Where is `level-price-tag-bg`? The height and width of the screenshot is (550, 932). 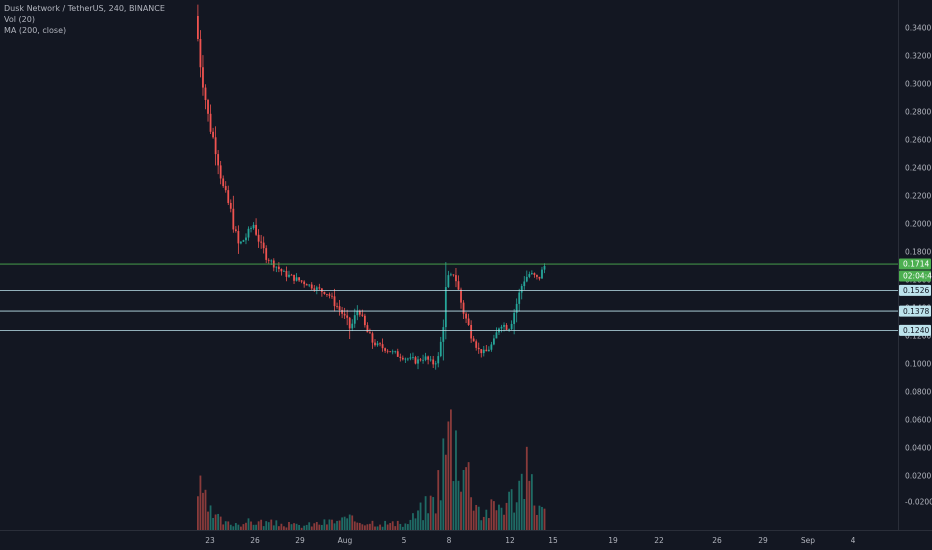
level-price-tag-bg is located at coordinates (915, 311).